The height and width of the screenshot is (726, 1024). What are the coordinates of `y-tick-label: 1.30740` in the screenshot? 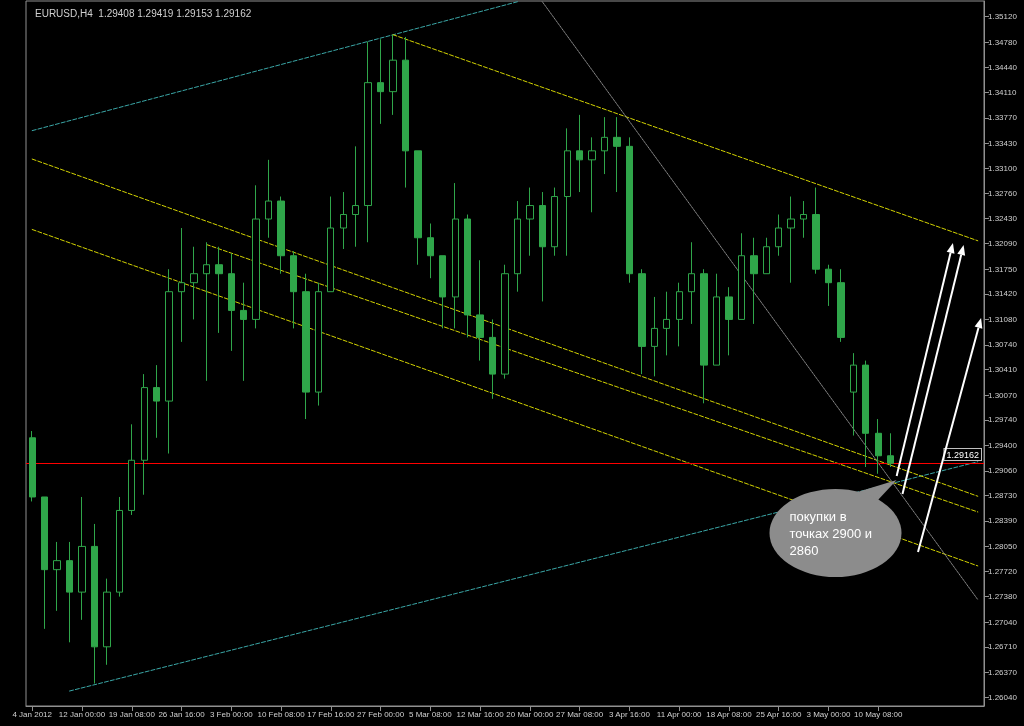 It's located at (1003, 345).